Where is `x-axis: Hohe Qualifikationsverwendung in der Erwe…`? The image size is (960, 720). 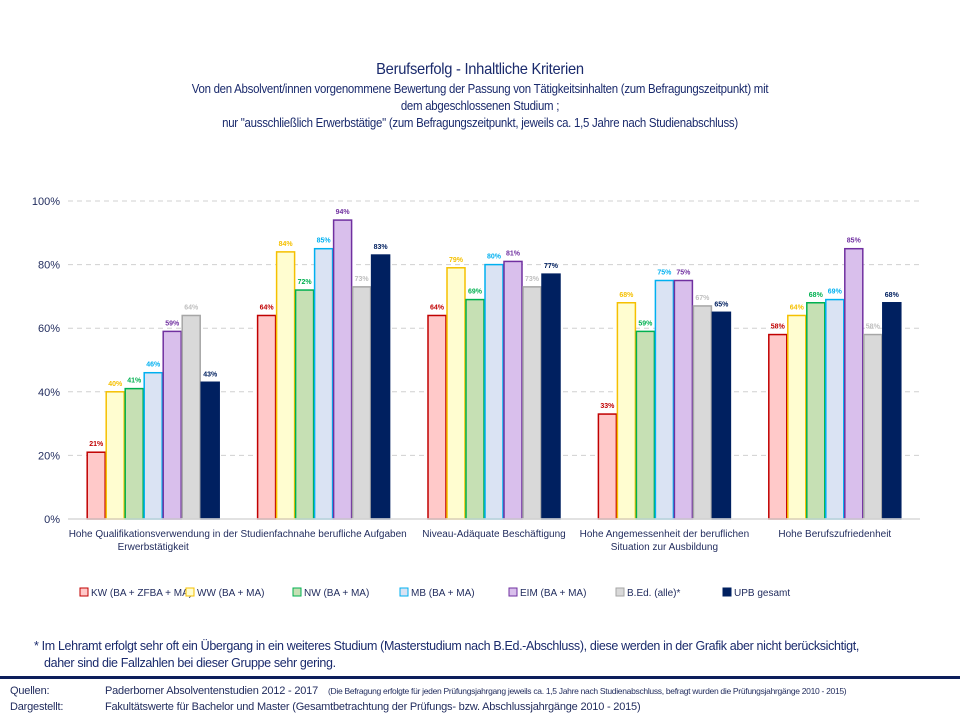 x-axis: Hohe Qualifikationsverwendung in der Erwe… is located at coordinates (494, 535).